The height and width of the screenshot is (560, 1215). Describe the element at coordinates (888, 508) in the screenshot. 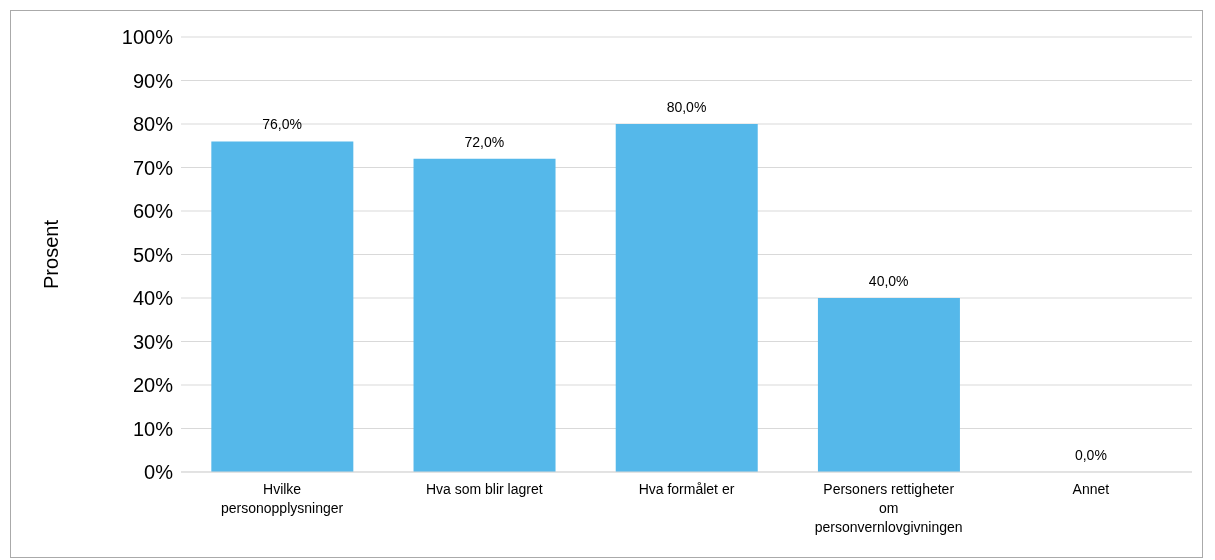

I see `x-tick-label: Personers rettigheter om personvernlovgivningen` at that location.